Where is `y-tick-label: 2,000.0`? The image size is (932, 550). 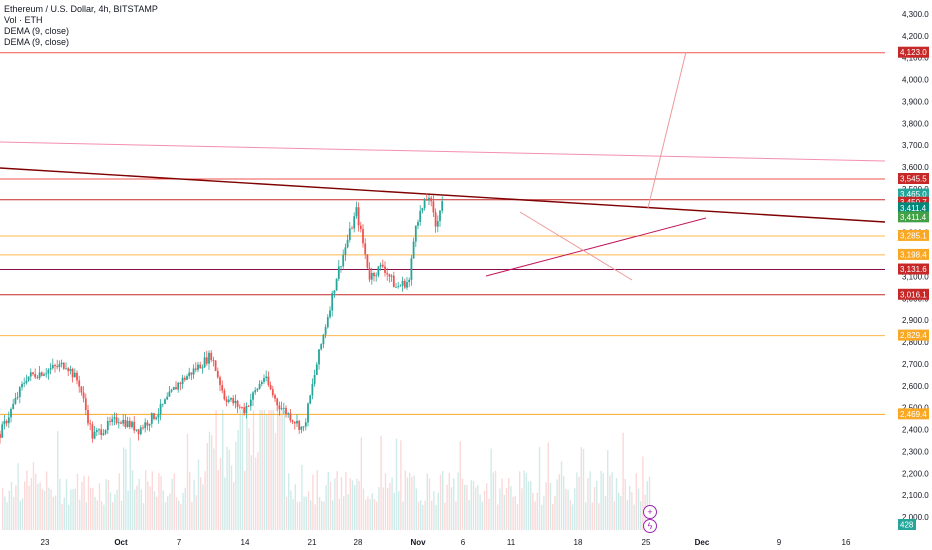
y-tick-label: 2,000.0 is located at coordinates (915, 517).